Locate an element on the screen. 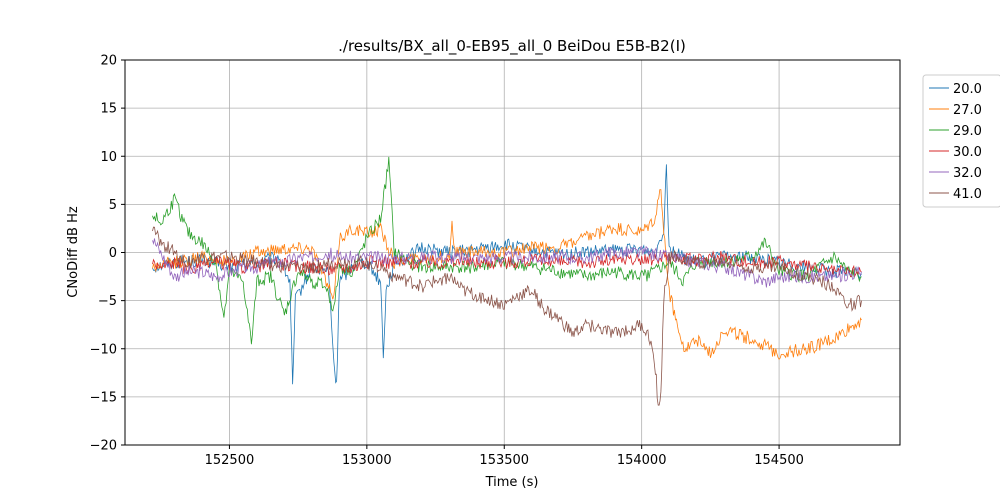  y-tick-label: 15 is located at coordinates (108, 109).